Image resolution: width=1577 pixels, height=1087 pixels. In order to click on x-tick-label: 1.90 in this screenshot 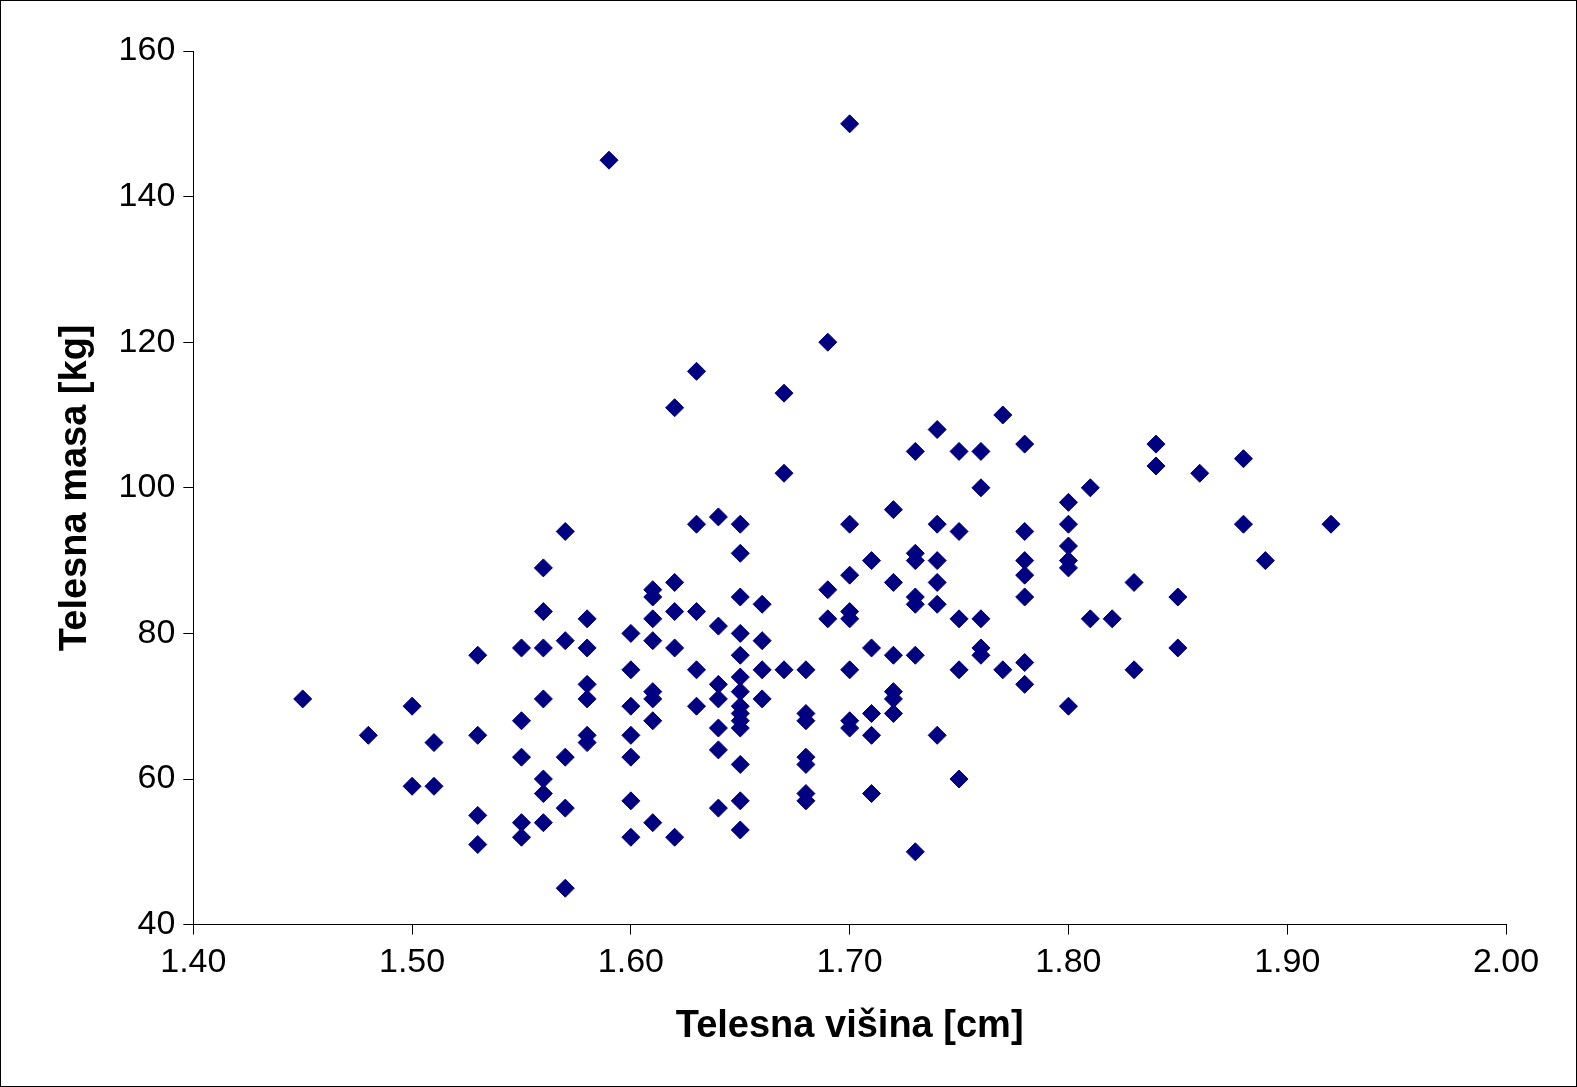, I will do `click(1287, 960)`.